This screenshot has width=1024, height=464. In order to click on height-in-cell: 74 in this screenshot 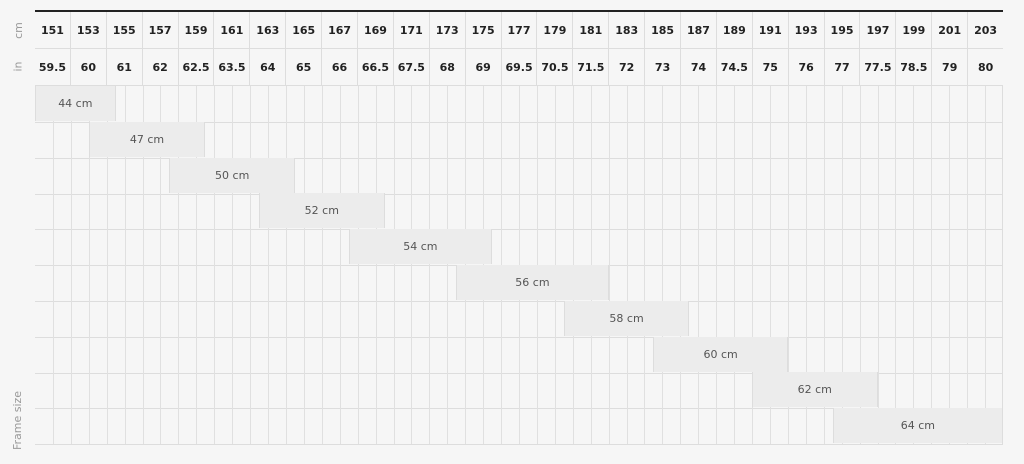, I will do `click(699, 67)`.